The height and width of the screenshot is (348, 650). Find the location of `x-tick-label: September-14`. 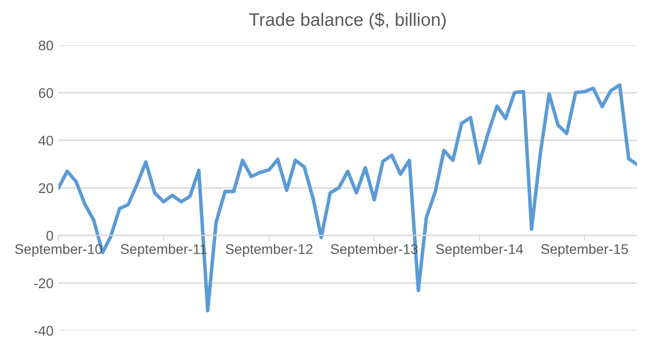

x-tick-label: September-14 is located at coordinates (480, 250).